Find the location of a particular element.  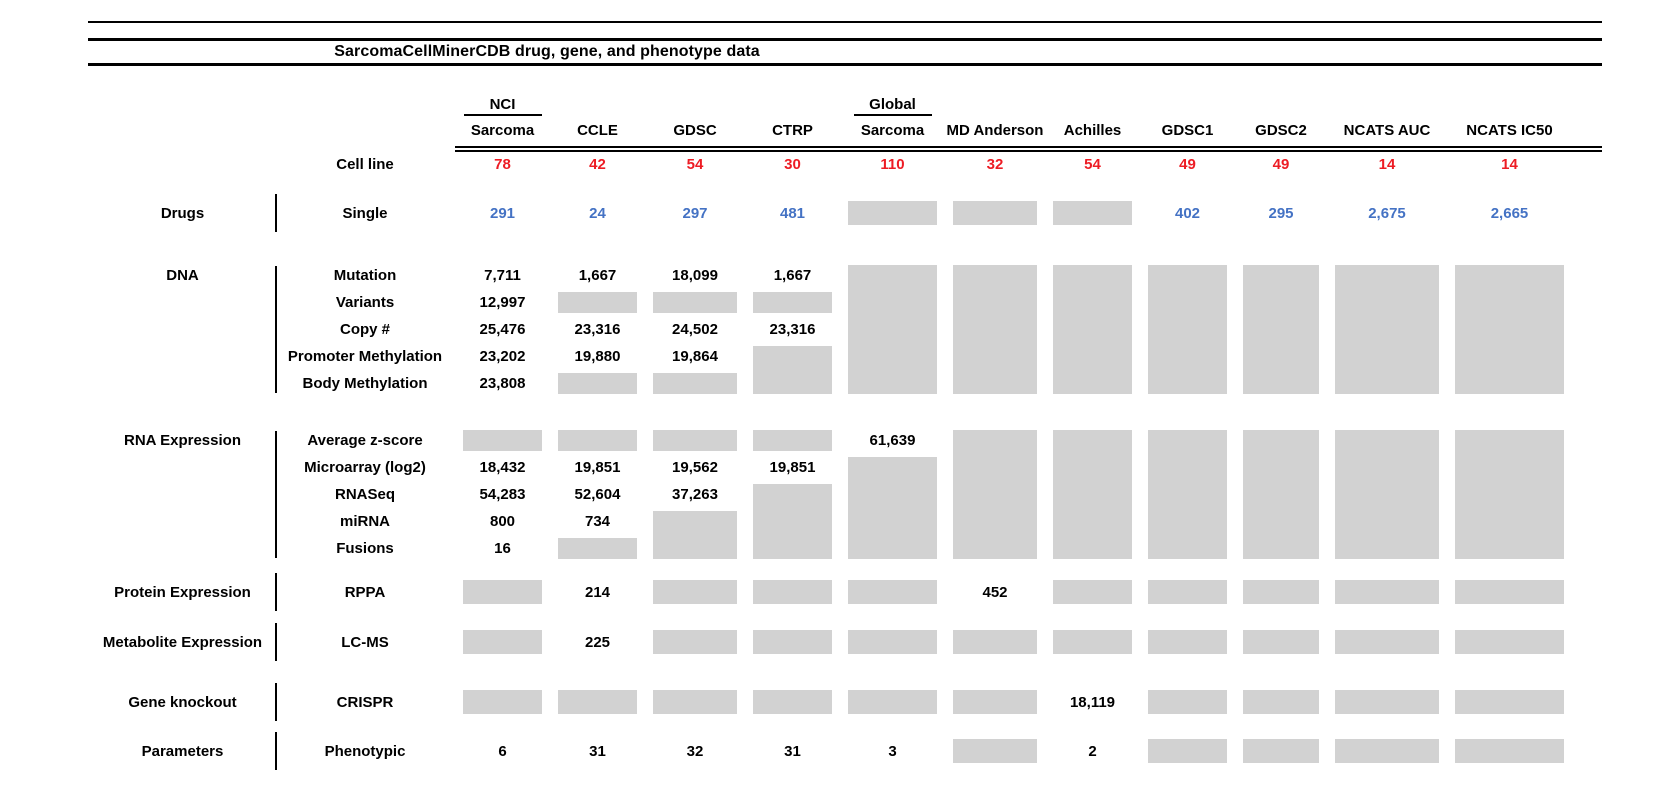

column-header-top-nci: NCI is located at coordinates (502, 105).